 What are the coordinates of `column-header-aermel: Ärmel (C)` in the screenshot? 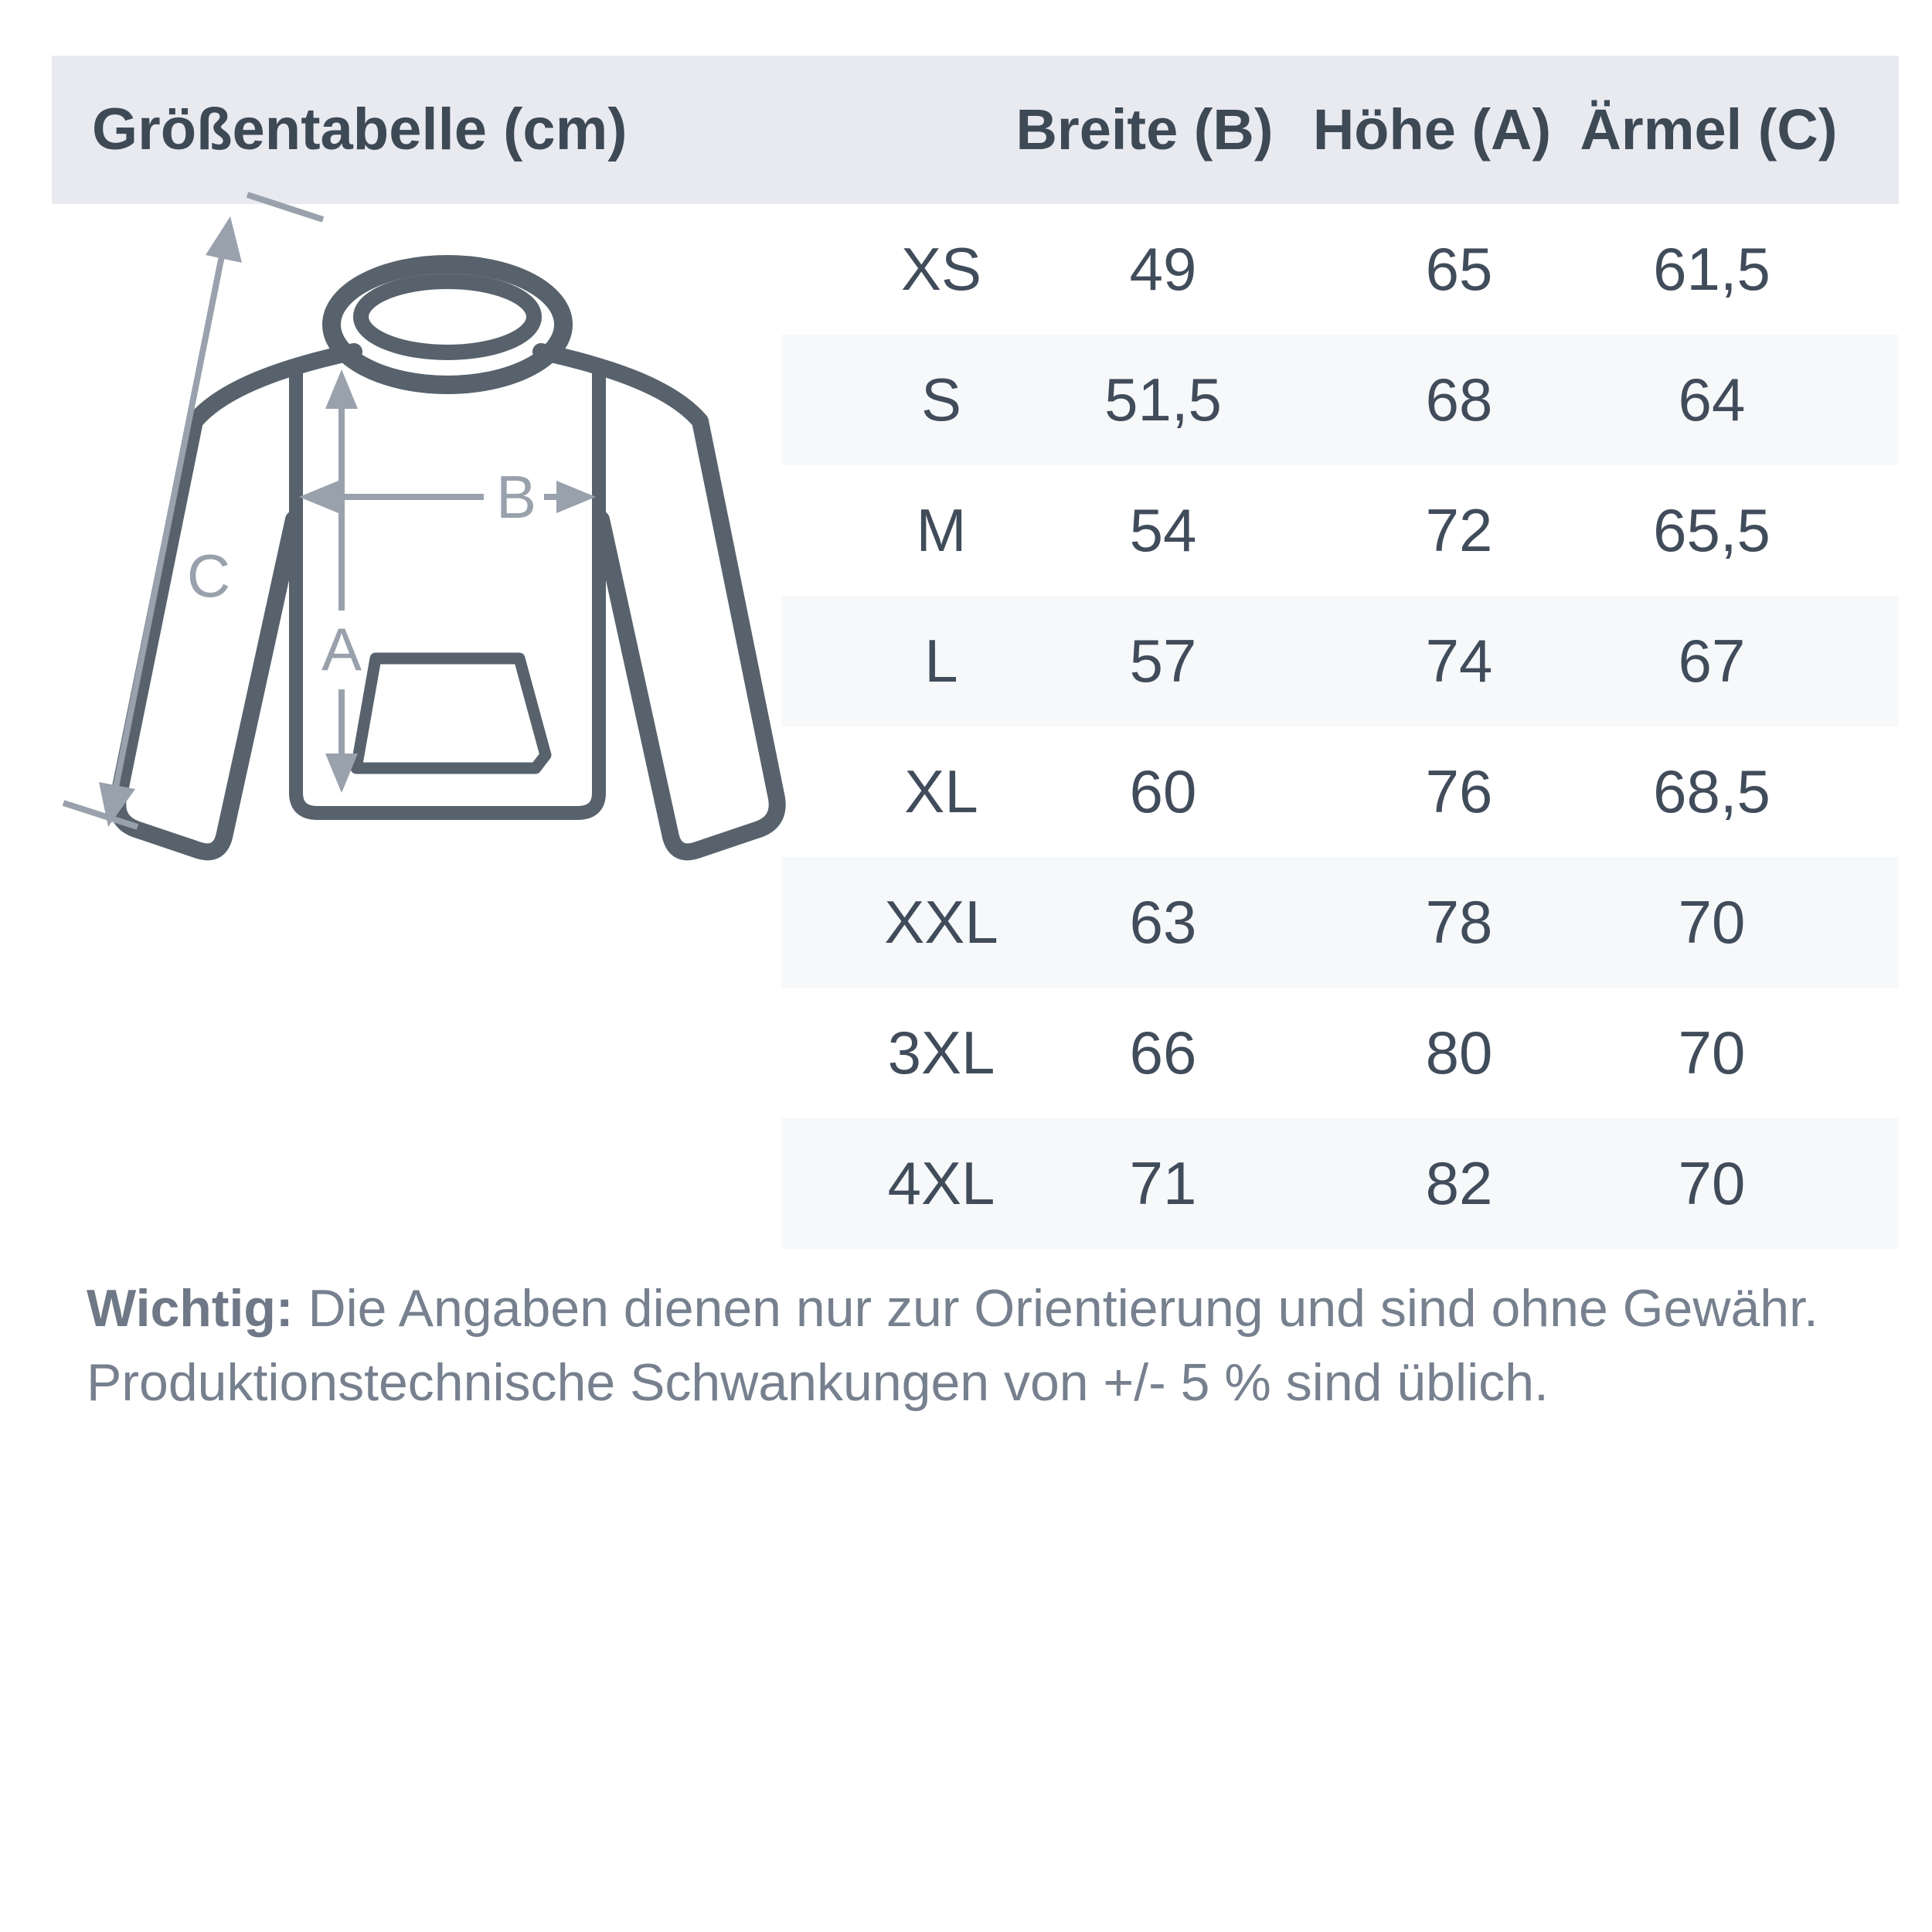 It's located at (1709, 129).